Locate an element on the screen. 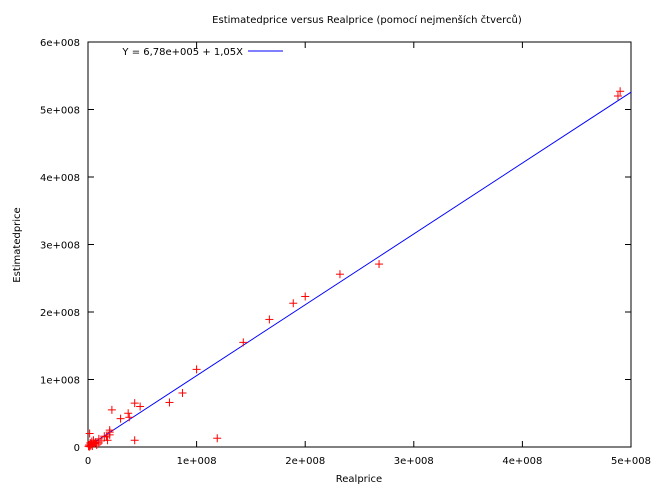 This screenshot has height=484, width=654. y-tick-label: 2e+008 is located at coordinates (60, 313).